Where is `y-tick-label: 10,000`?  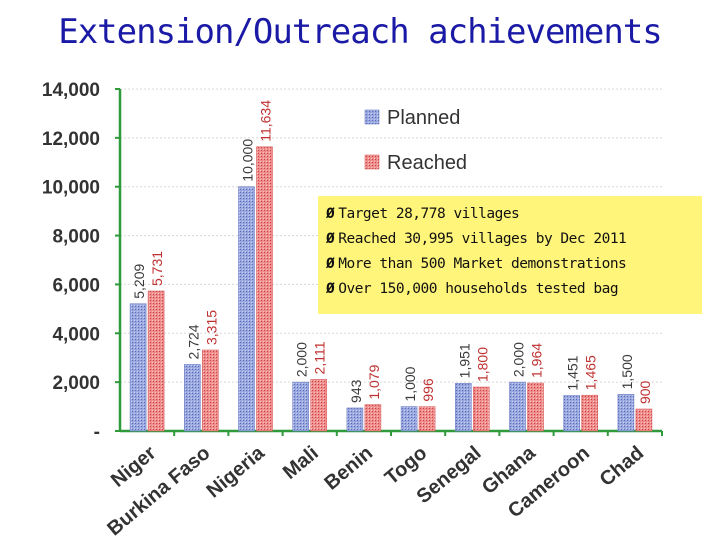 y-tick-label: 10,000 is located at coordinates (71, 188).